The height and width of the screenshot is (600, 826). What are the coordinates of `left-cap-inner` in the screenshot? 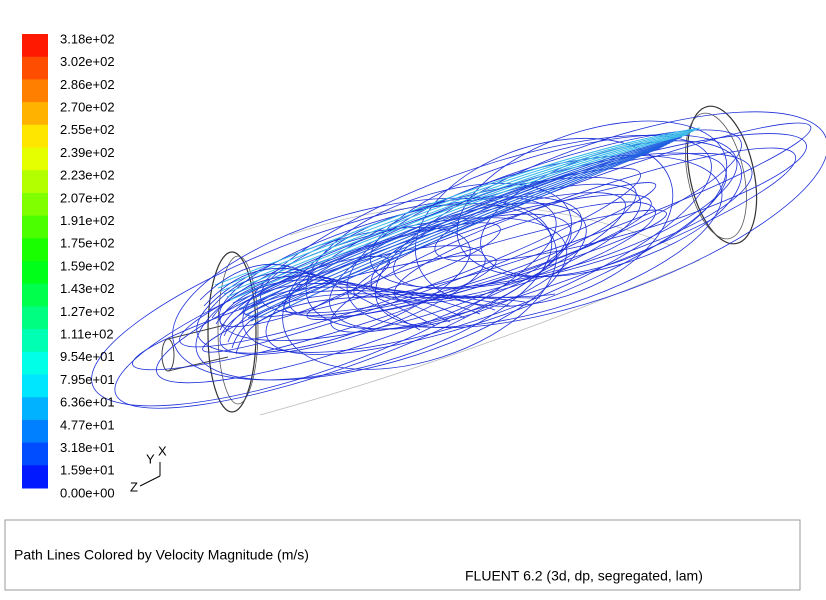 It's located at (238, 330).